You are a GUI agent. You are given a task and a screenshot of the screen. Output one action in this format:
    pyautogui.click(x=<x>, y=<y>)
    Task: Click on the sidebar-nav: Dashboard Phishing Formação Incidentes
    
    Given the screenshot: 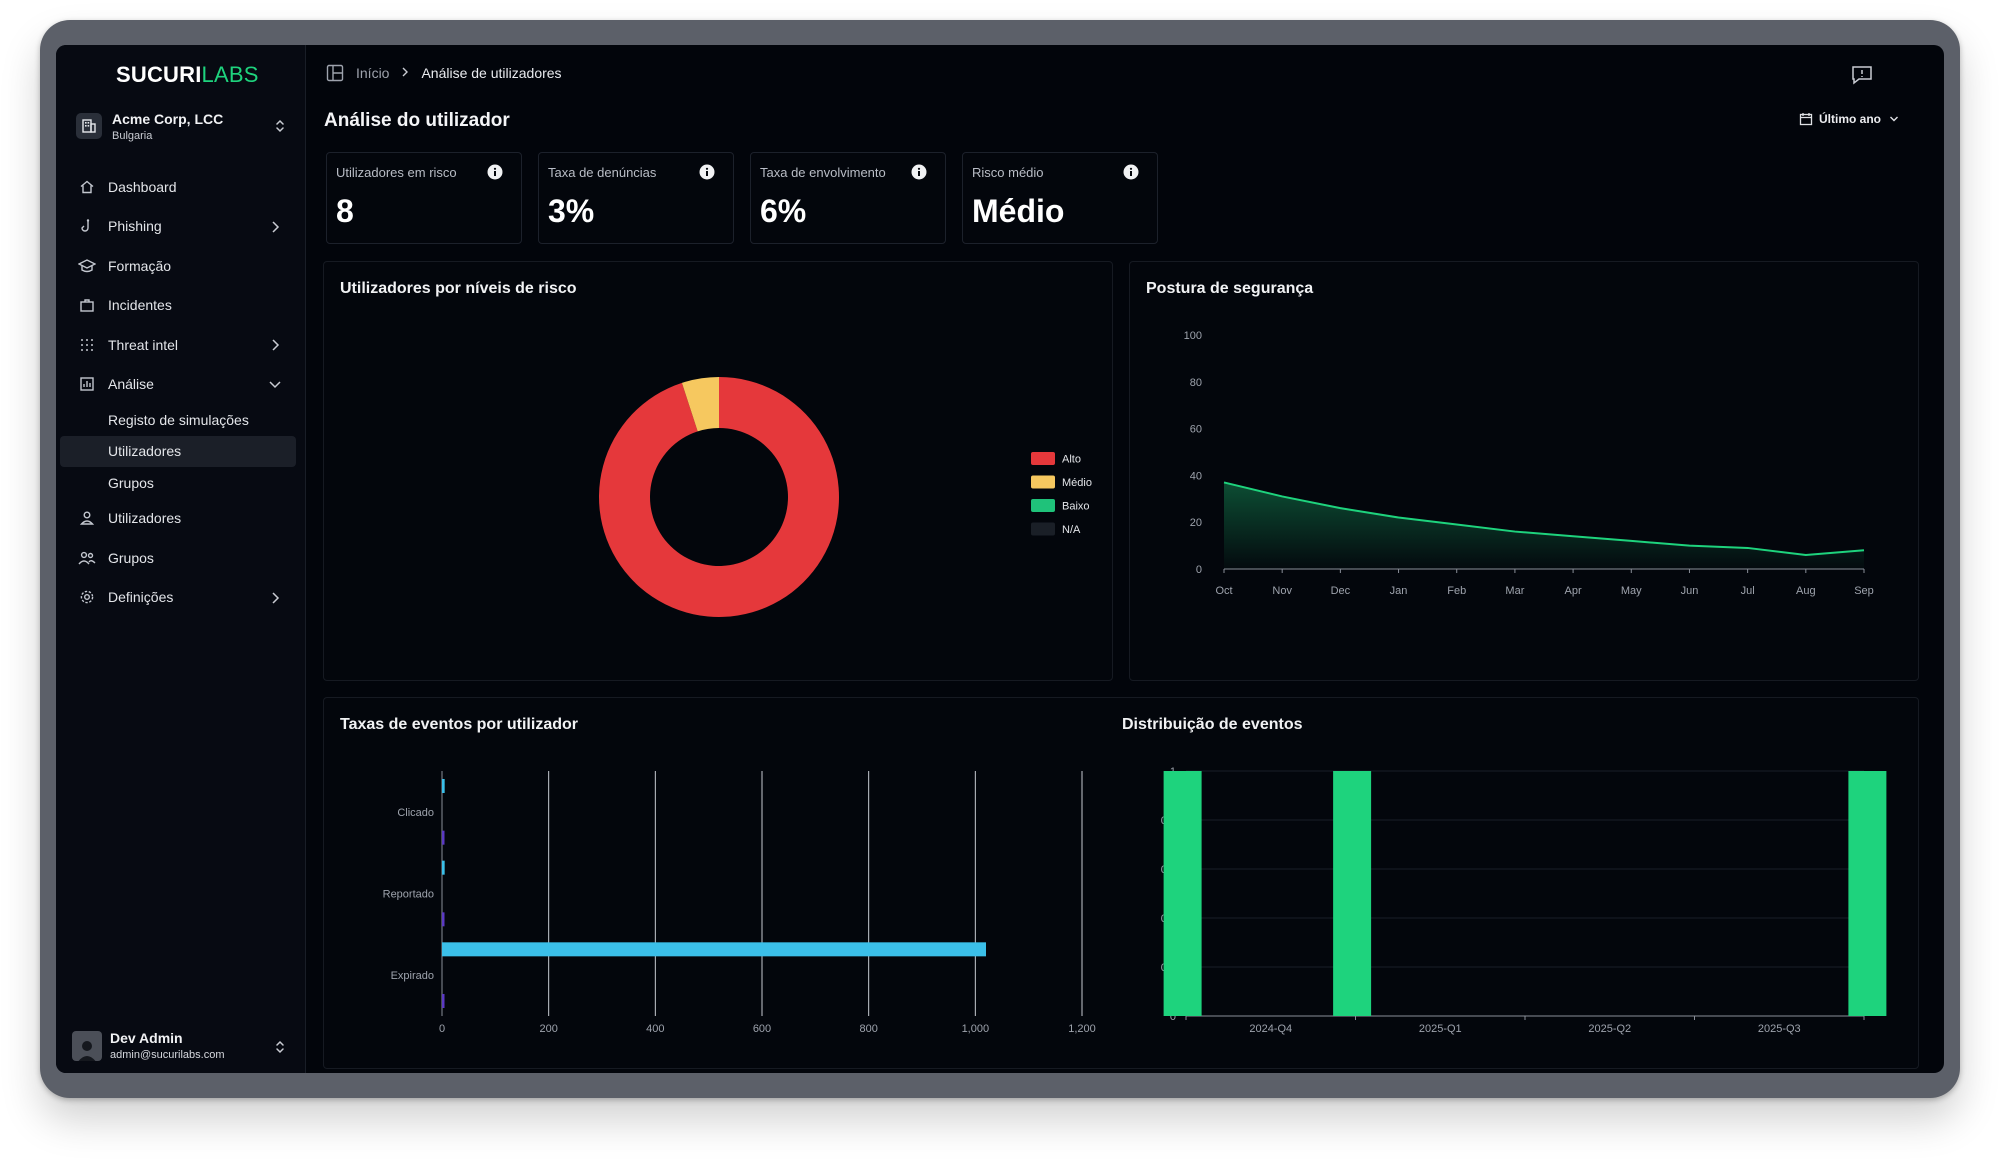 What is the action you would take?
    pyautogui.click(x=180, y=392)
    